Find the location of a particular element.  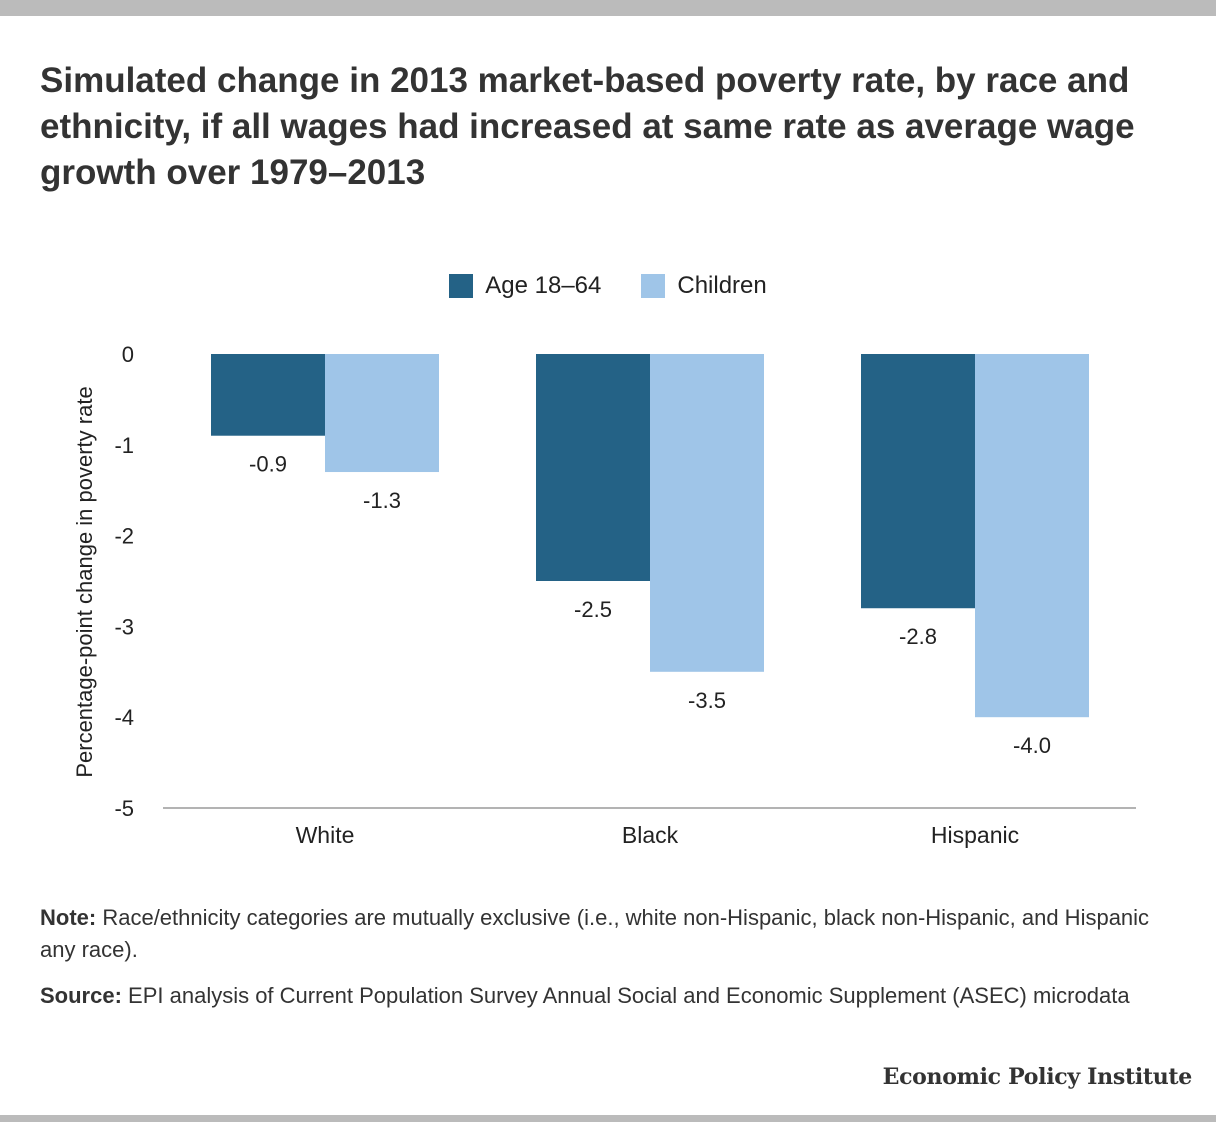

data-label: -3.5 is located at coordinates (707, 700).